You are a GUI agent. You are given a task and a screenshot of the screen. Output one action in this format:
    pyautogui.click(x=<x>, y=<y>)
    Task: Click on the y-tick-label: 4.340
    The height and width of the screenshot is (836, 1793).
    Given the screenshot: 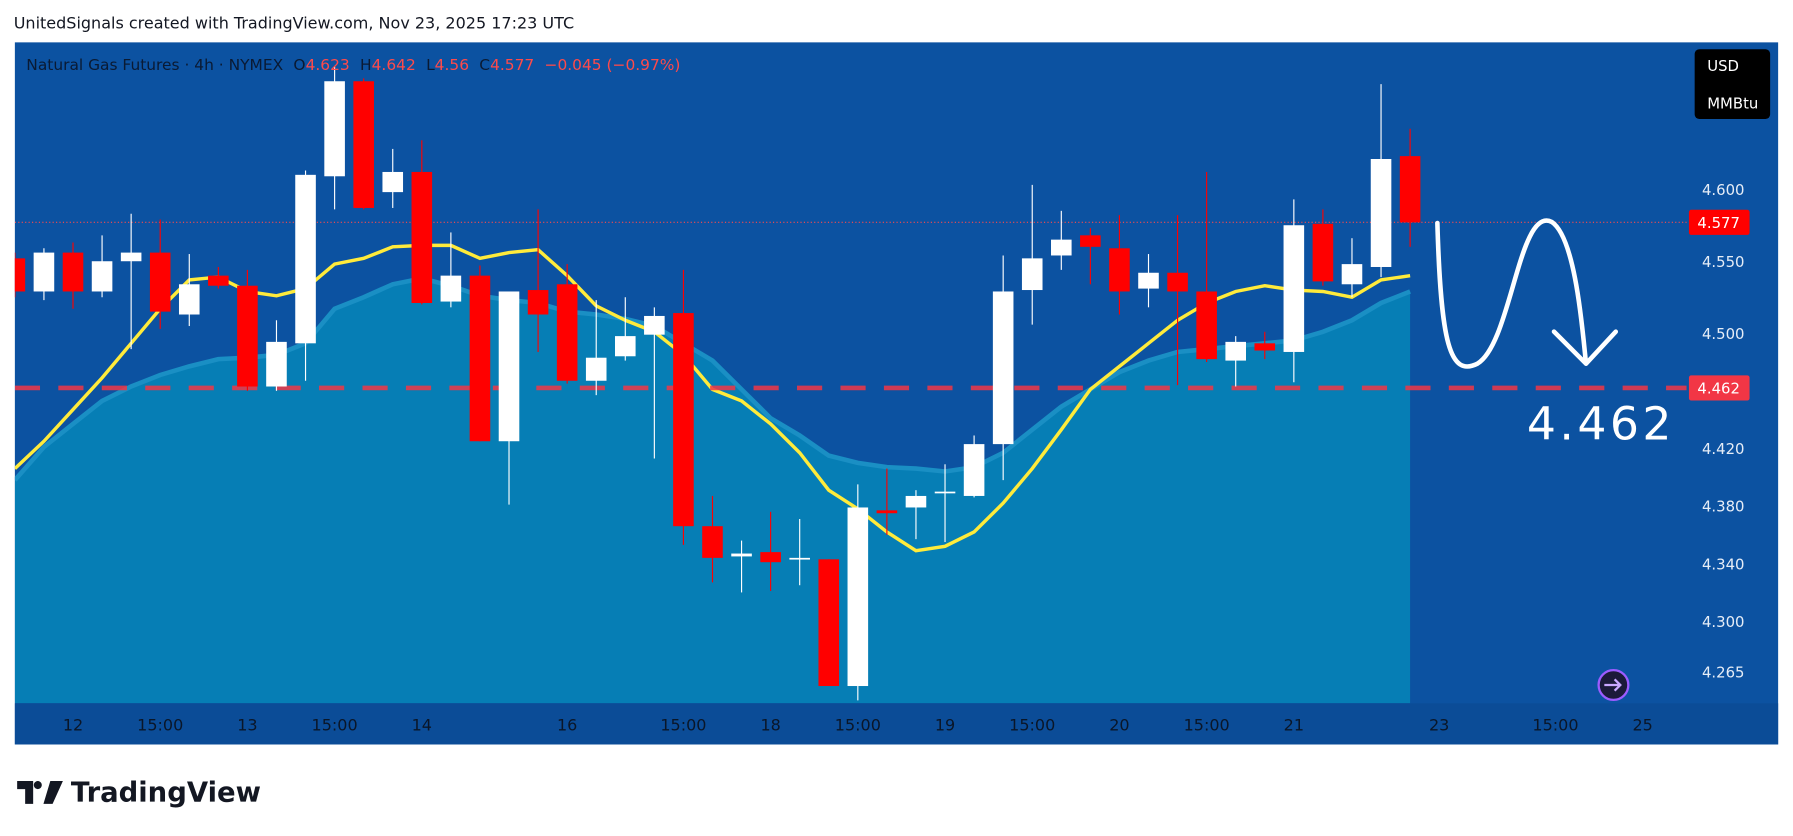 What is the action you would take?
    pyautogui.click(x=1723, y=564)
    